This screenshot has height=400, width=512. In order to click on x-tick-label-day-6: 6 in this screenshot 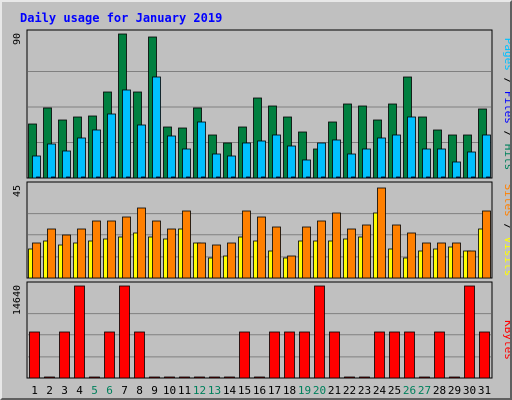, I will do `click(109, 390)`.